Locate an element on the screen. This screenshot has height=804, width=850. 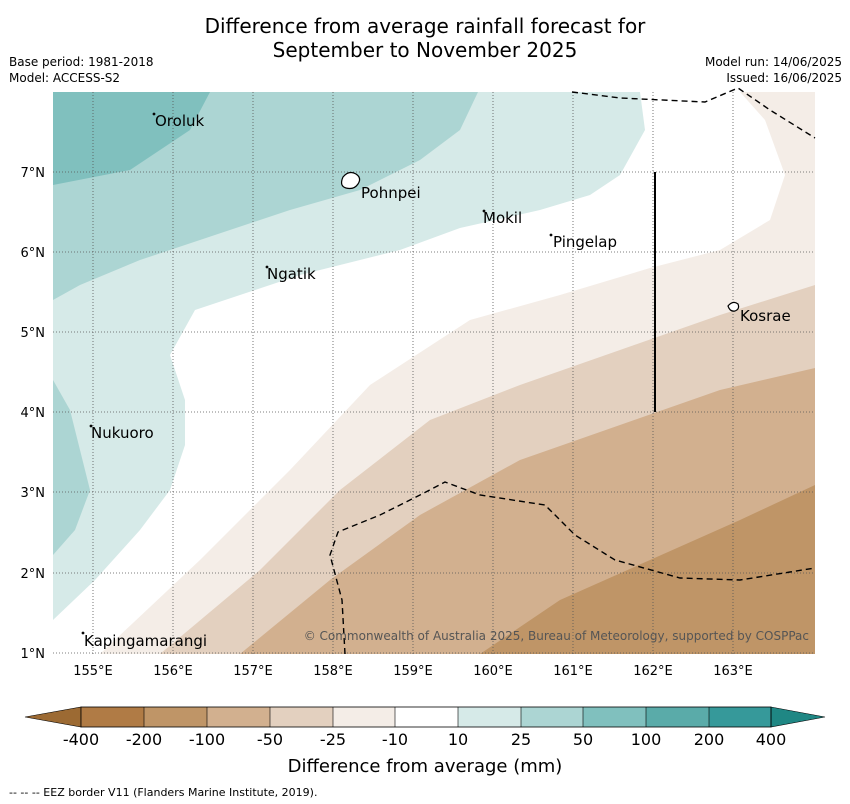
lat-label: 6°N is located at coordinates (33, 253).